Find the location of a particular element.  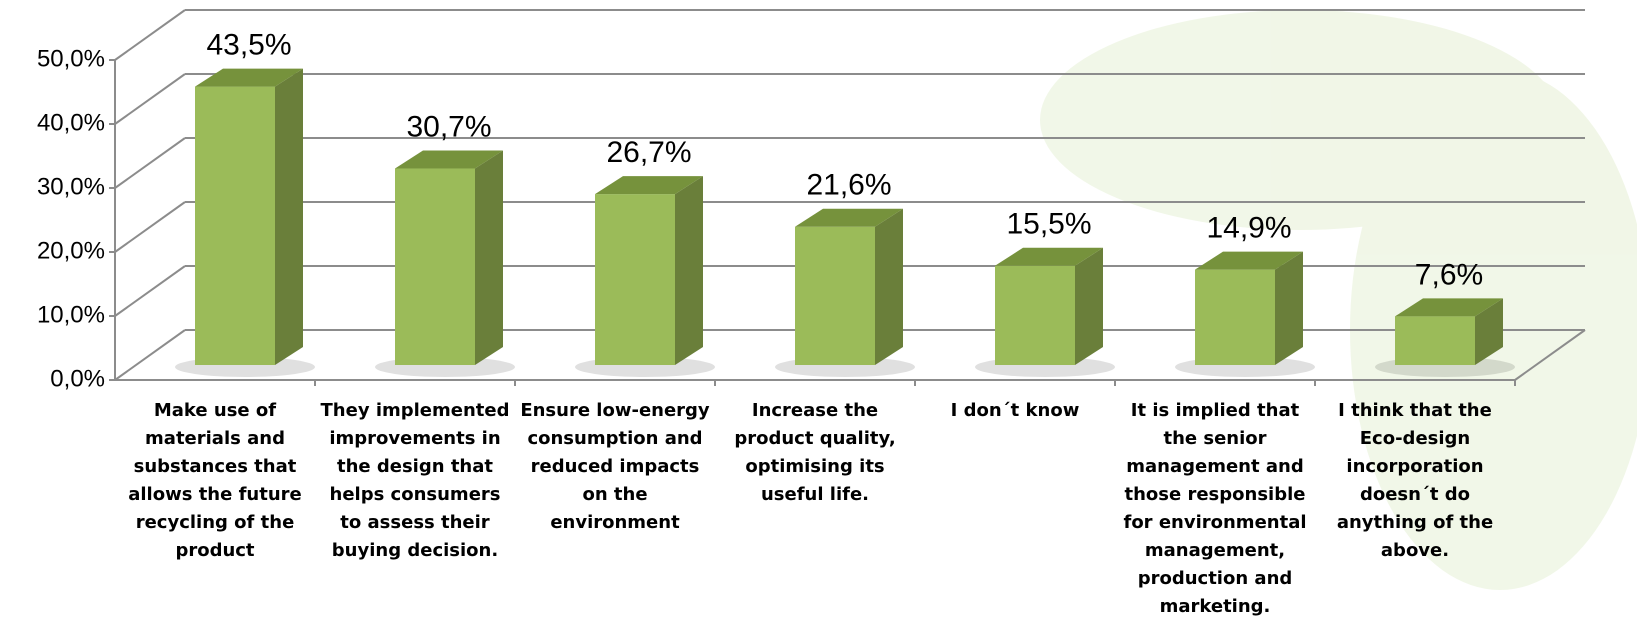

value-label: 7,6% is located at coordinates (1449, 274).